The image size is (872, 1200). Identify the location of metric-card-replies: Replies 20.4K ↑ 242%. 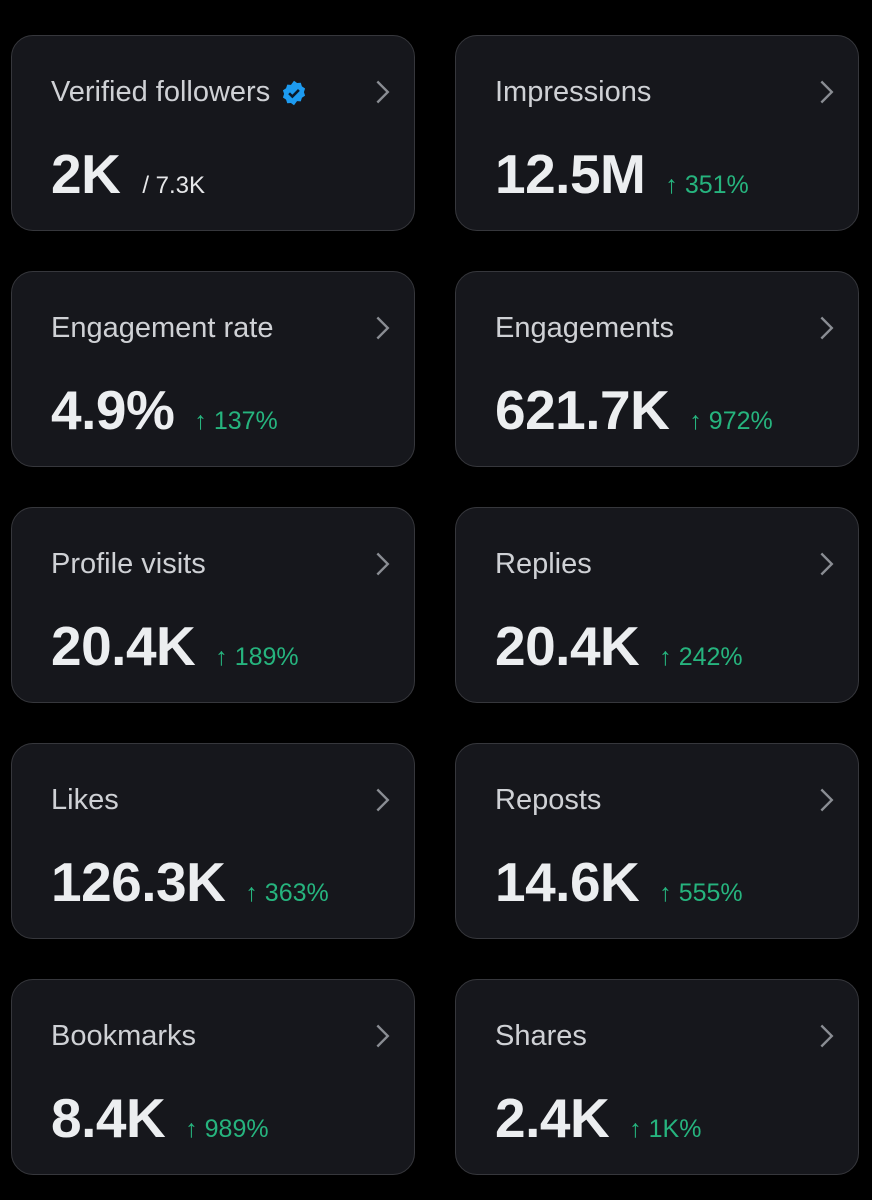
(657, 605).